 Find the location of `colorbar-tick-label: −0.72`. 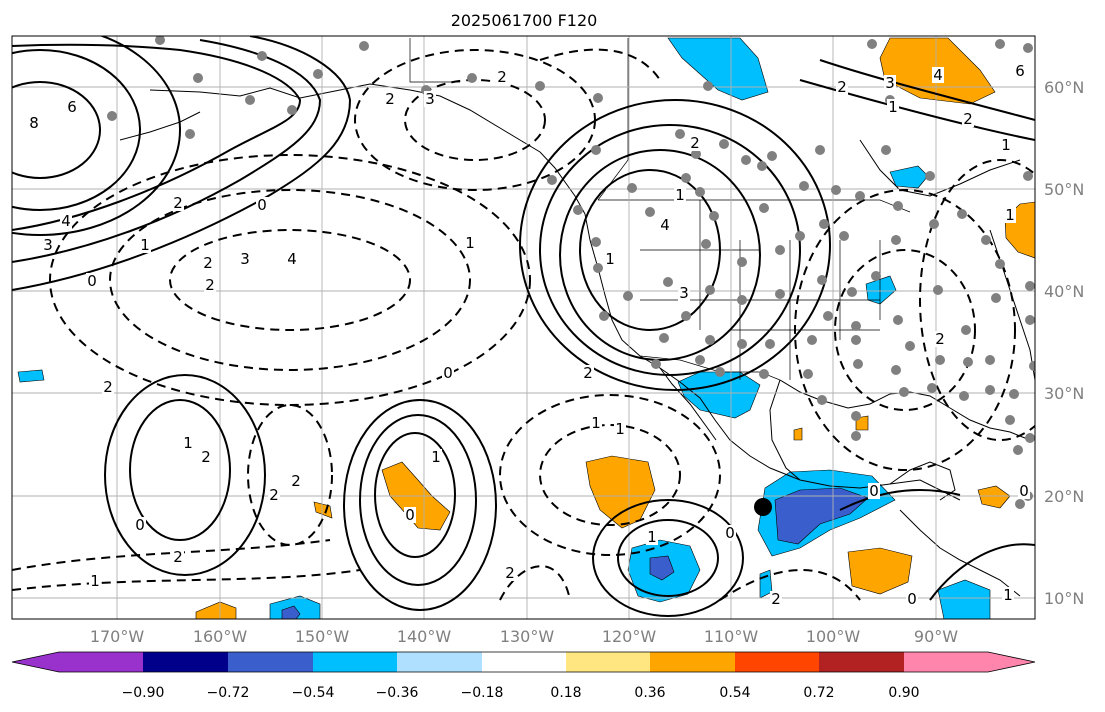

colorbar-tick-label: −0.72 is located at coordinates (228, 693).